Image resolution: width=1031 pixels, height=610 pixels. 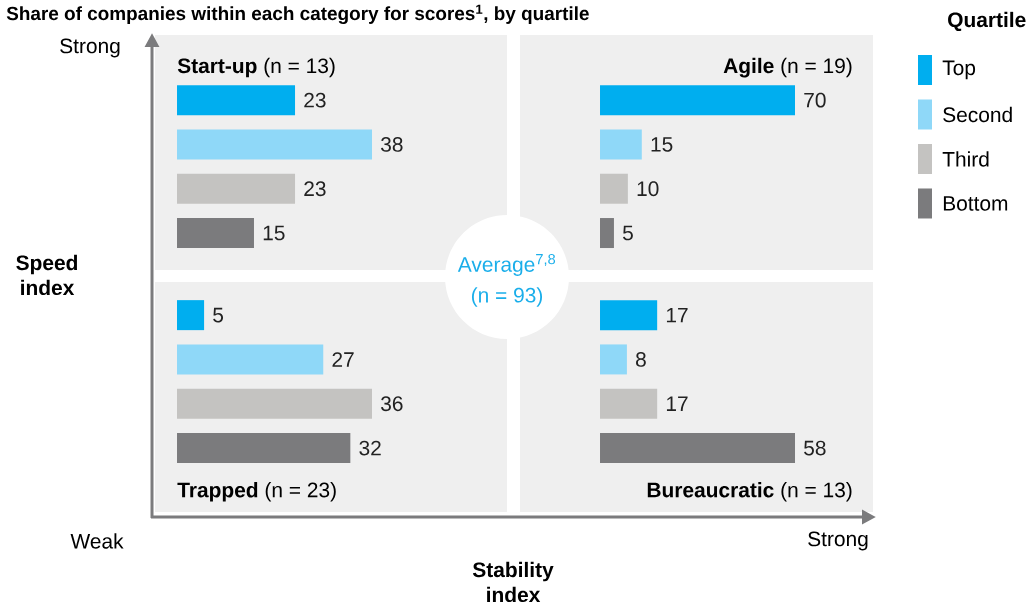 What do you see at coordinates (815, 100) in the screenshot?
I see `data-label: 70` at bounding box center [815, 100].